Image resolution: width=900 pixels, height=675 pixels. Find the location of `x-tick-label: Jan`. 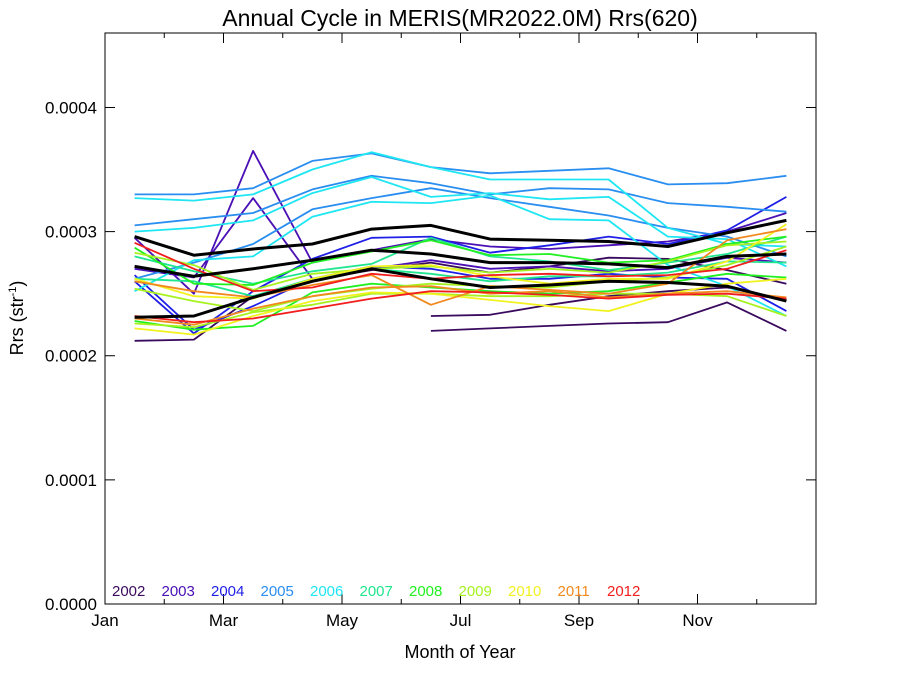

x-tick-label: Jan is located at coordinates (104, 620).